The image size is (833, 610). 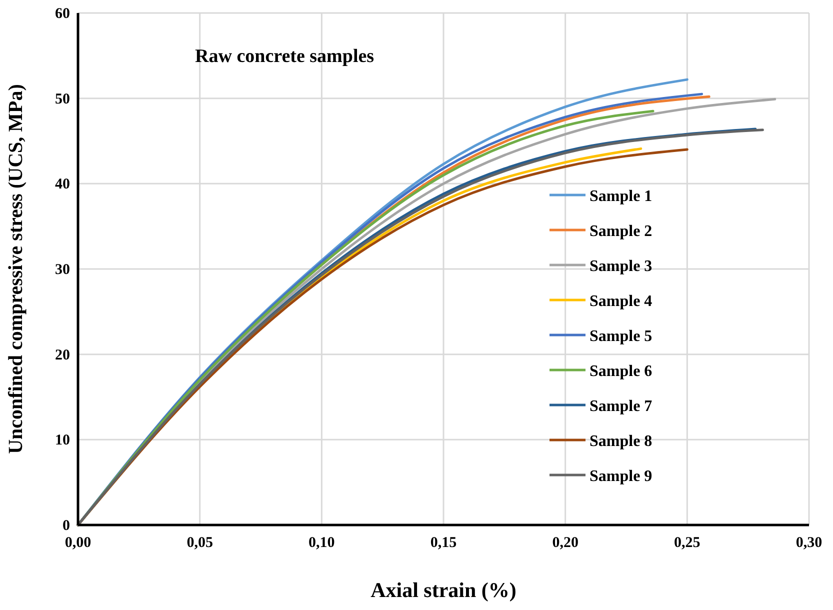 What do you see at coordinates (565, 543) in the screenshot?
I see `x-tick-label: 0,20` at bounding box center [565, 543].